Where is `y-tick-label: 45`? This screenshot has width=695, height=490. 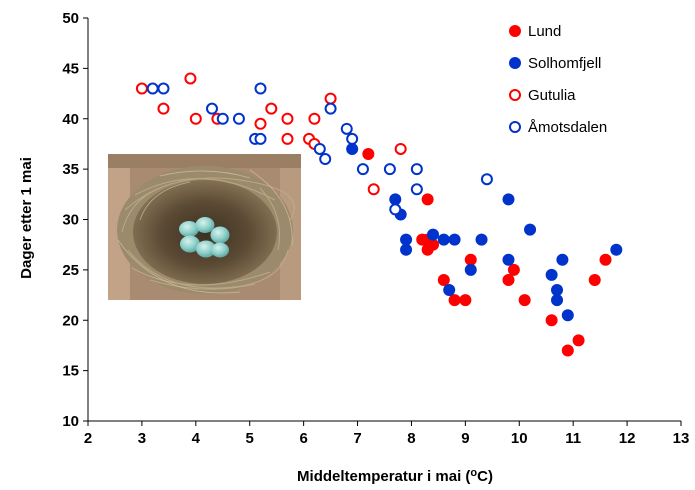 y-tick-label: 45 is located at coordinates (70, 68).